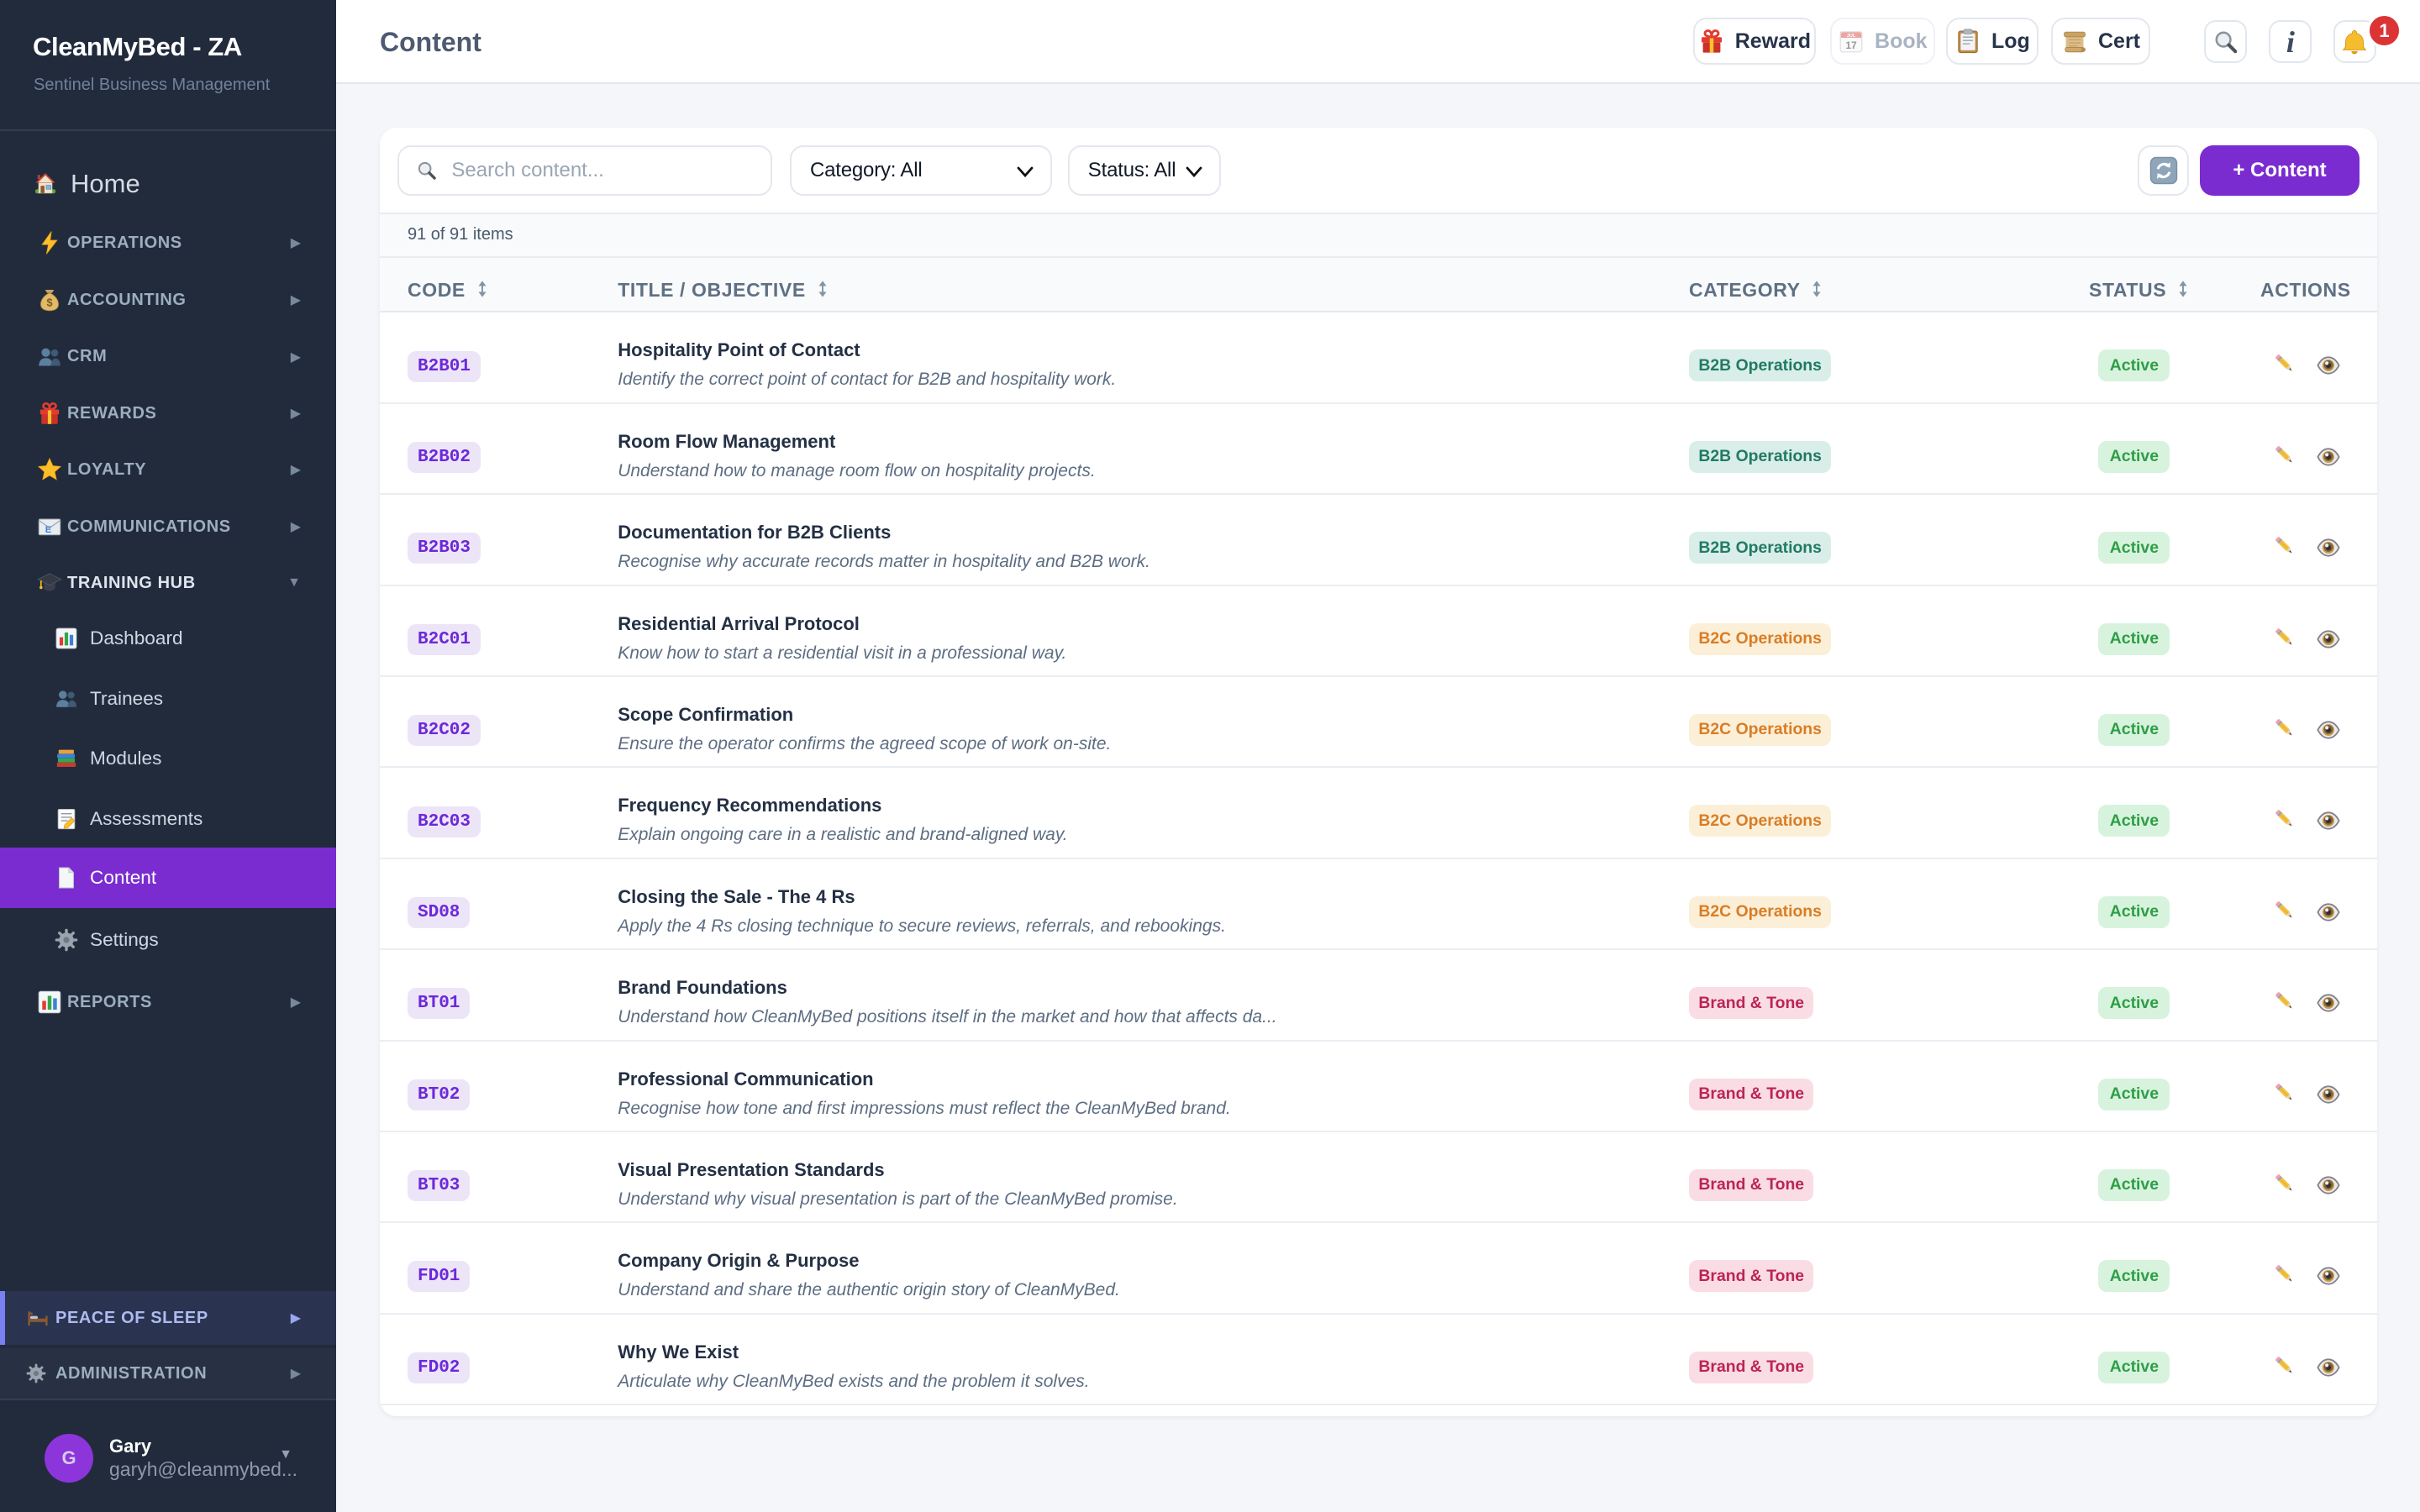  What do you see at coordinates (1852, 36) in the screenshot?
I see `svg-text: JUL` at bounding box center [1852, 36].